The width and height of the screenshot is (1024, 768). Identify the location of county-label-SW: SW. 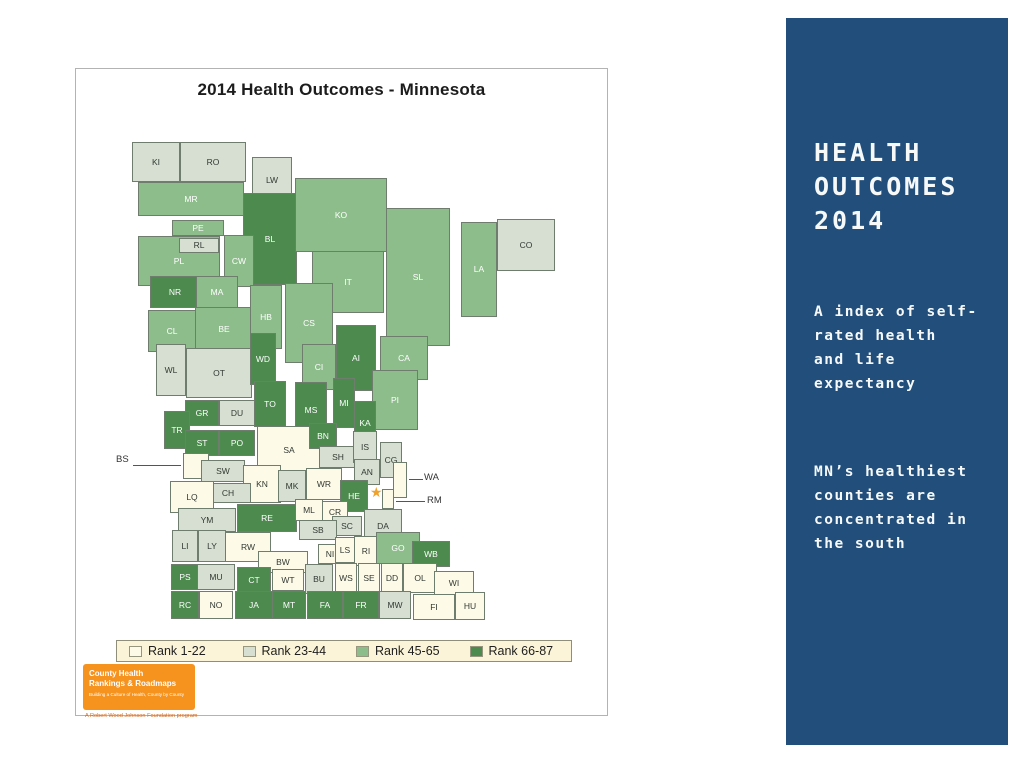
(223, 470).